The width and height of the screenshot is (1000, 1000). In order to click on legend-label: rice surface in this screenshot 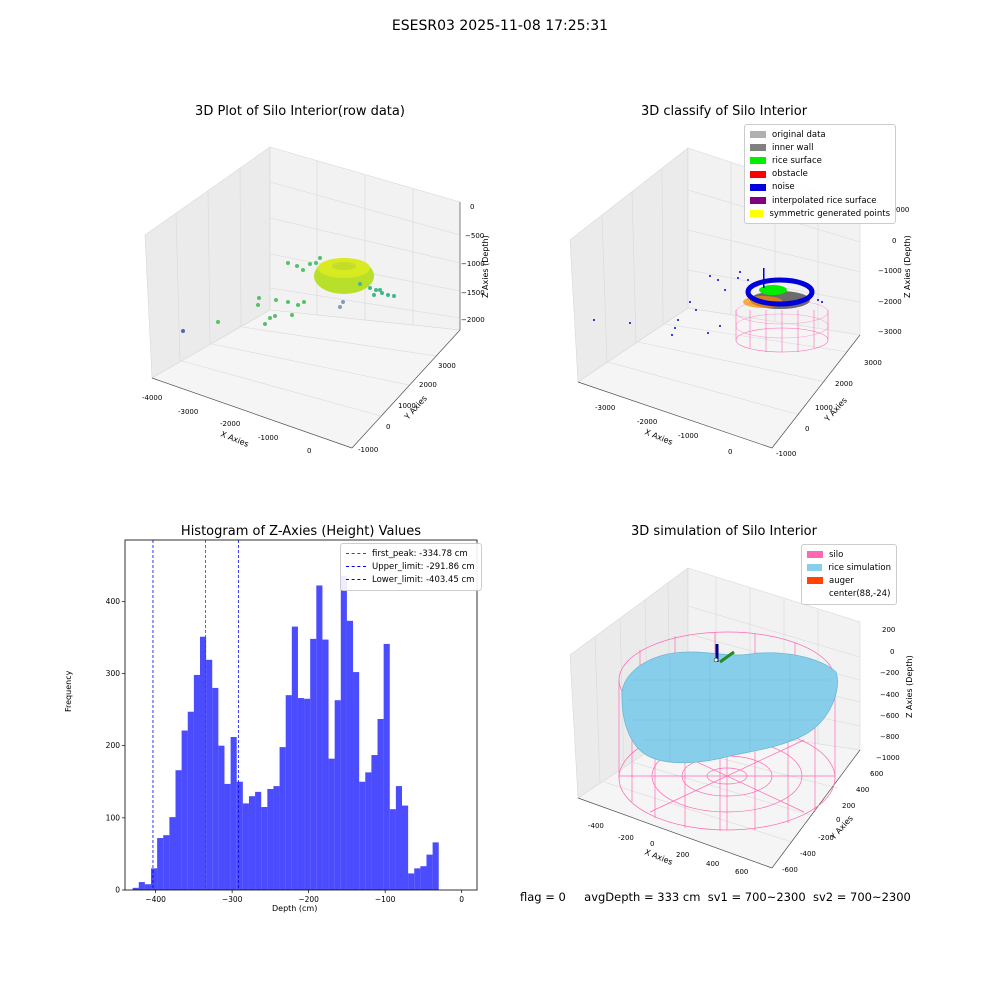, I will do `click(797, 160)`.